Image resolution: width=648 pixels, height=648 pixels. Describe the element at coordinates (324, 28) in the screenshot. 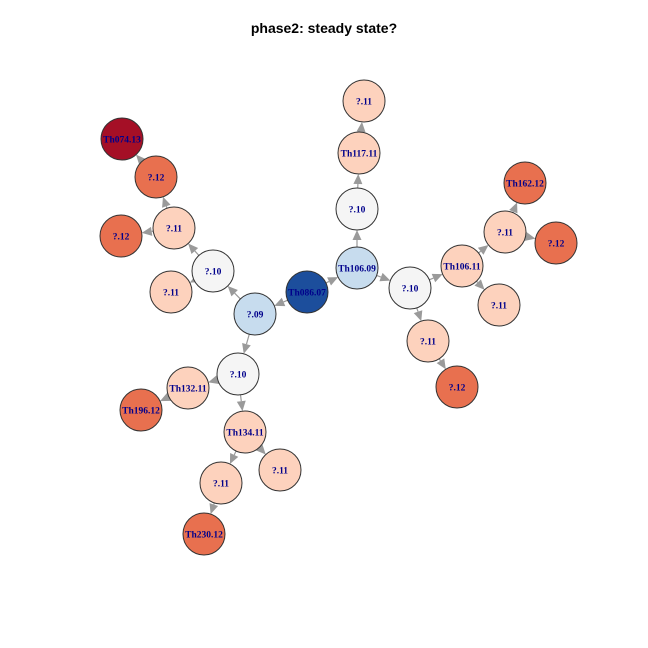

I see `diagram-title: phase2: steady state?` at that location.